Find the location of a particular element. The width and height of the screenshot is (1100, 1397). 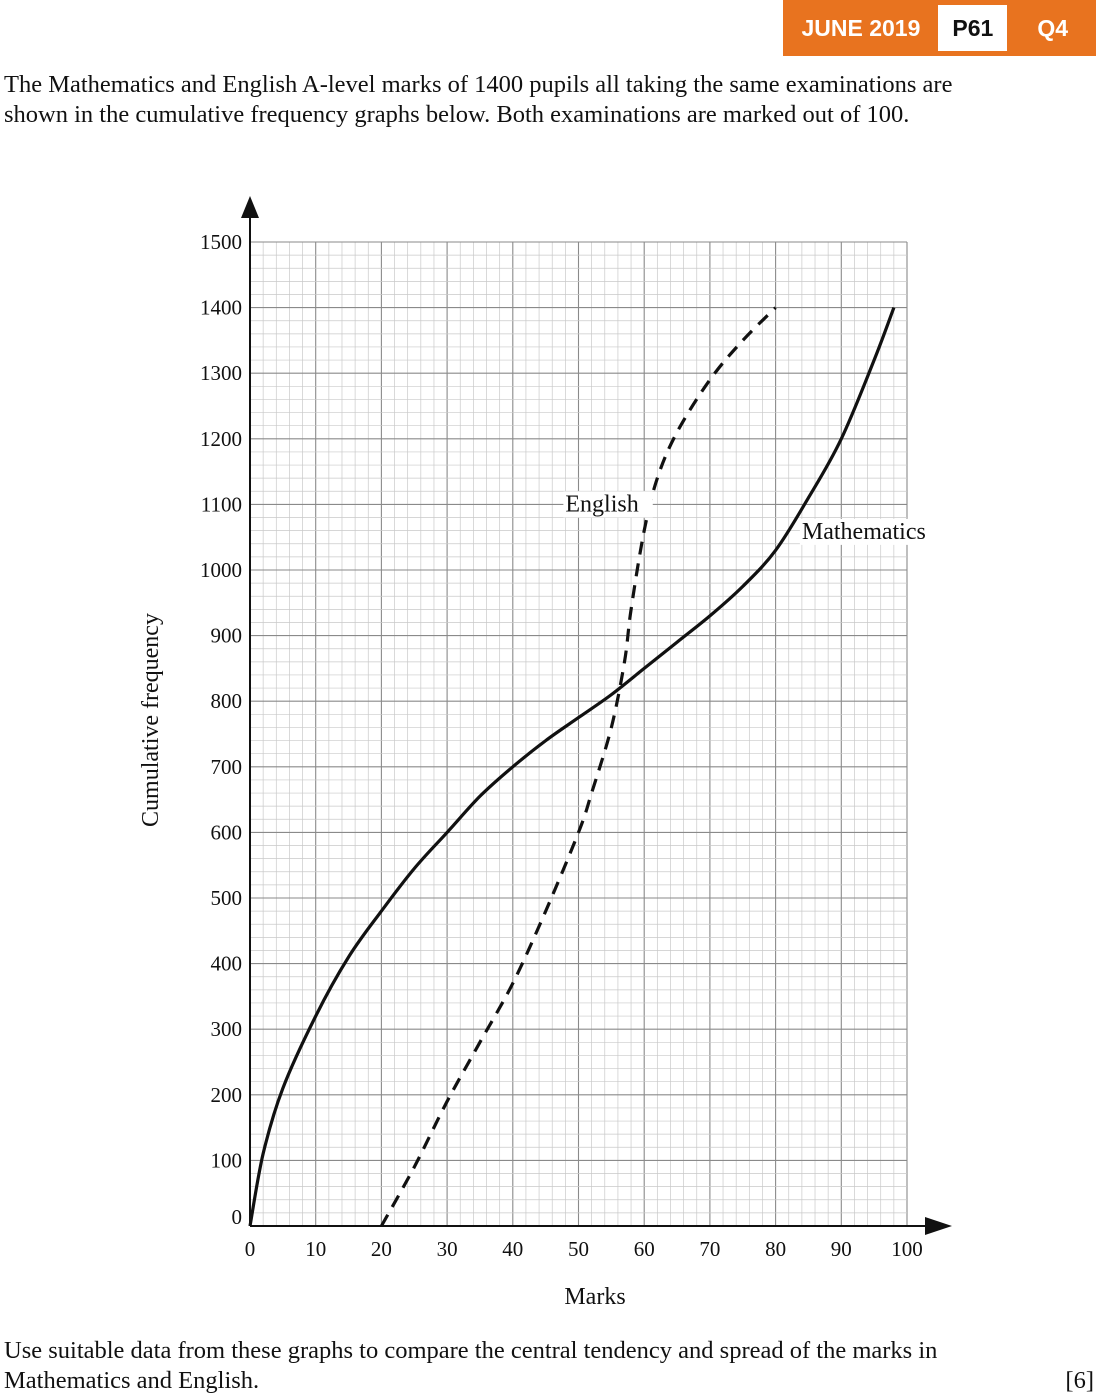

series-label-mathematics: Mathematics is located at coordinates (864, 532).